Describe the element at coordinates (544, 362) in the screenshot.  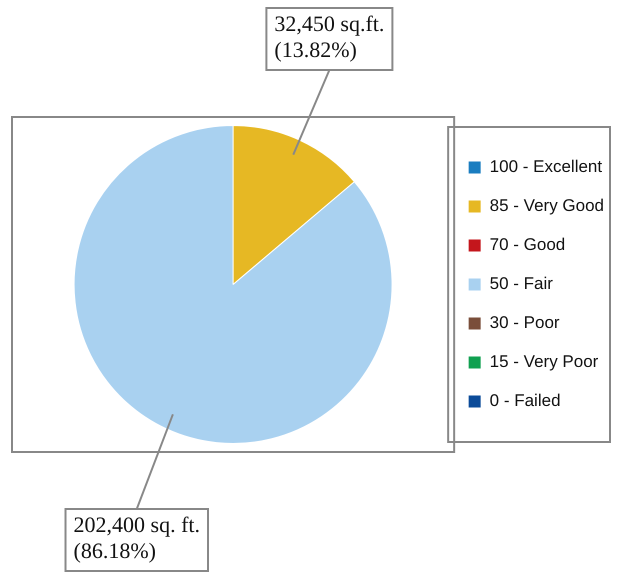
I see `legend-label: 15 - Very Poor` at that location.